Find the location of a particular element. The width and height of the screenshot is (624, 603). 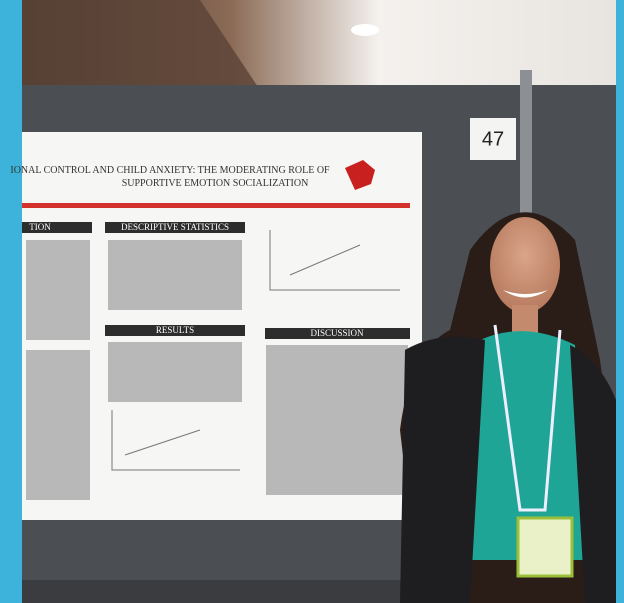

section-title: DISCUSSION is located at coordinates (337, 333).